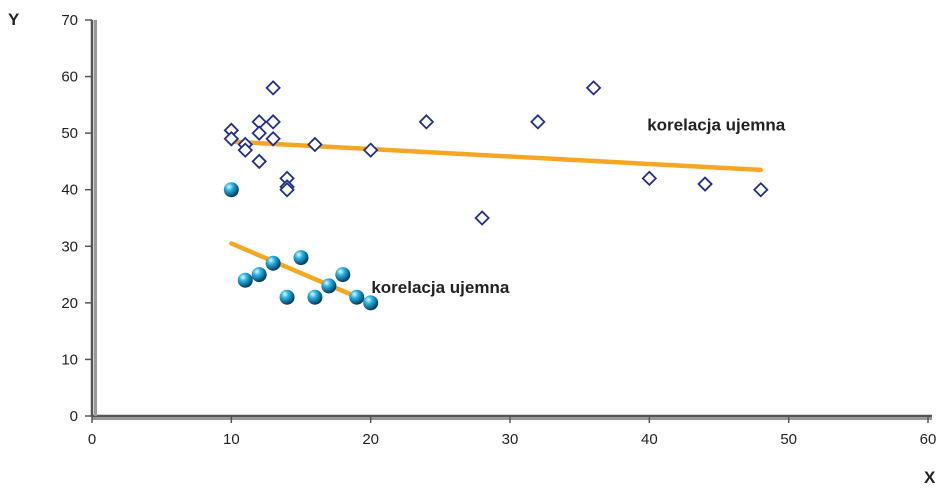 This screenshot has width=942, height=489. I want to click on y-tick-label: 10, so click(69, 359).